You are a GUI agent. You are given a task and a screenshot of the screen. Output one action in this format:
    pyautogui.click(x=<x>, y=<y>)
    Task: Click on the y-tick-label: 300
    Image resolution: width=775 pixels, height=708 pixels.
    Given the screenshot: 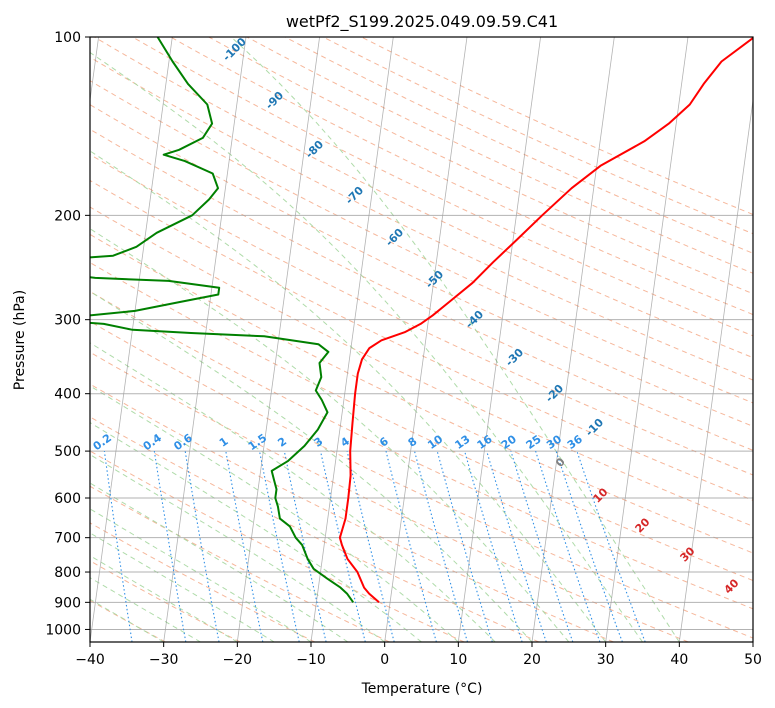 What is the action you would take?
    pyautogui.click(x=67, y=321)
    